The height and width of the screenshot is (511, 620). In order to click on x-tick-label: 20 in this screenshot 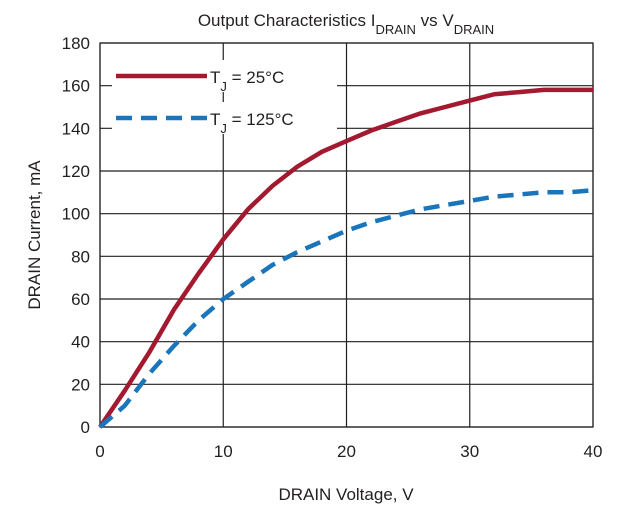, I will do `click(346, 451)`.